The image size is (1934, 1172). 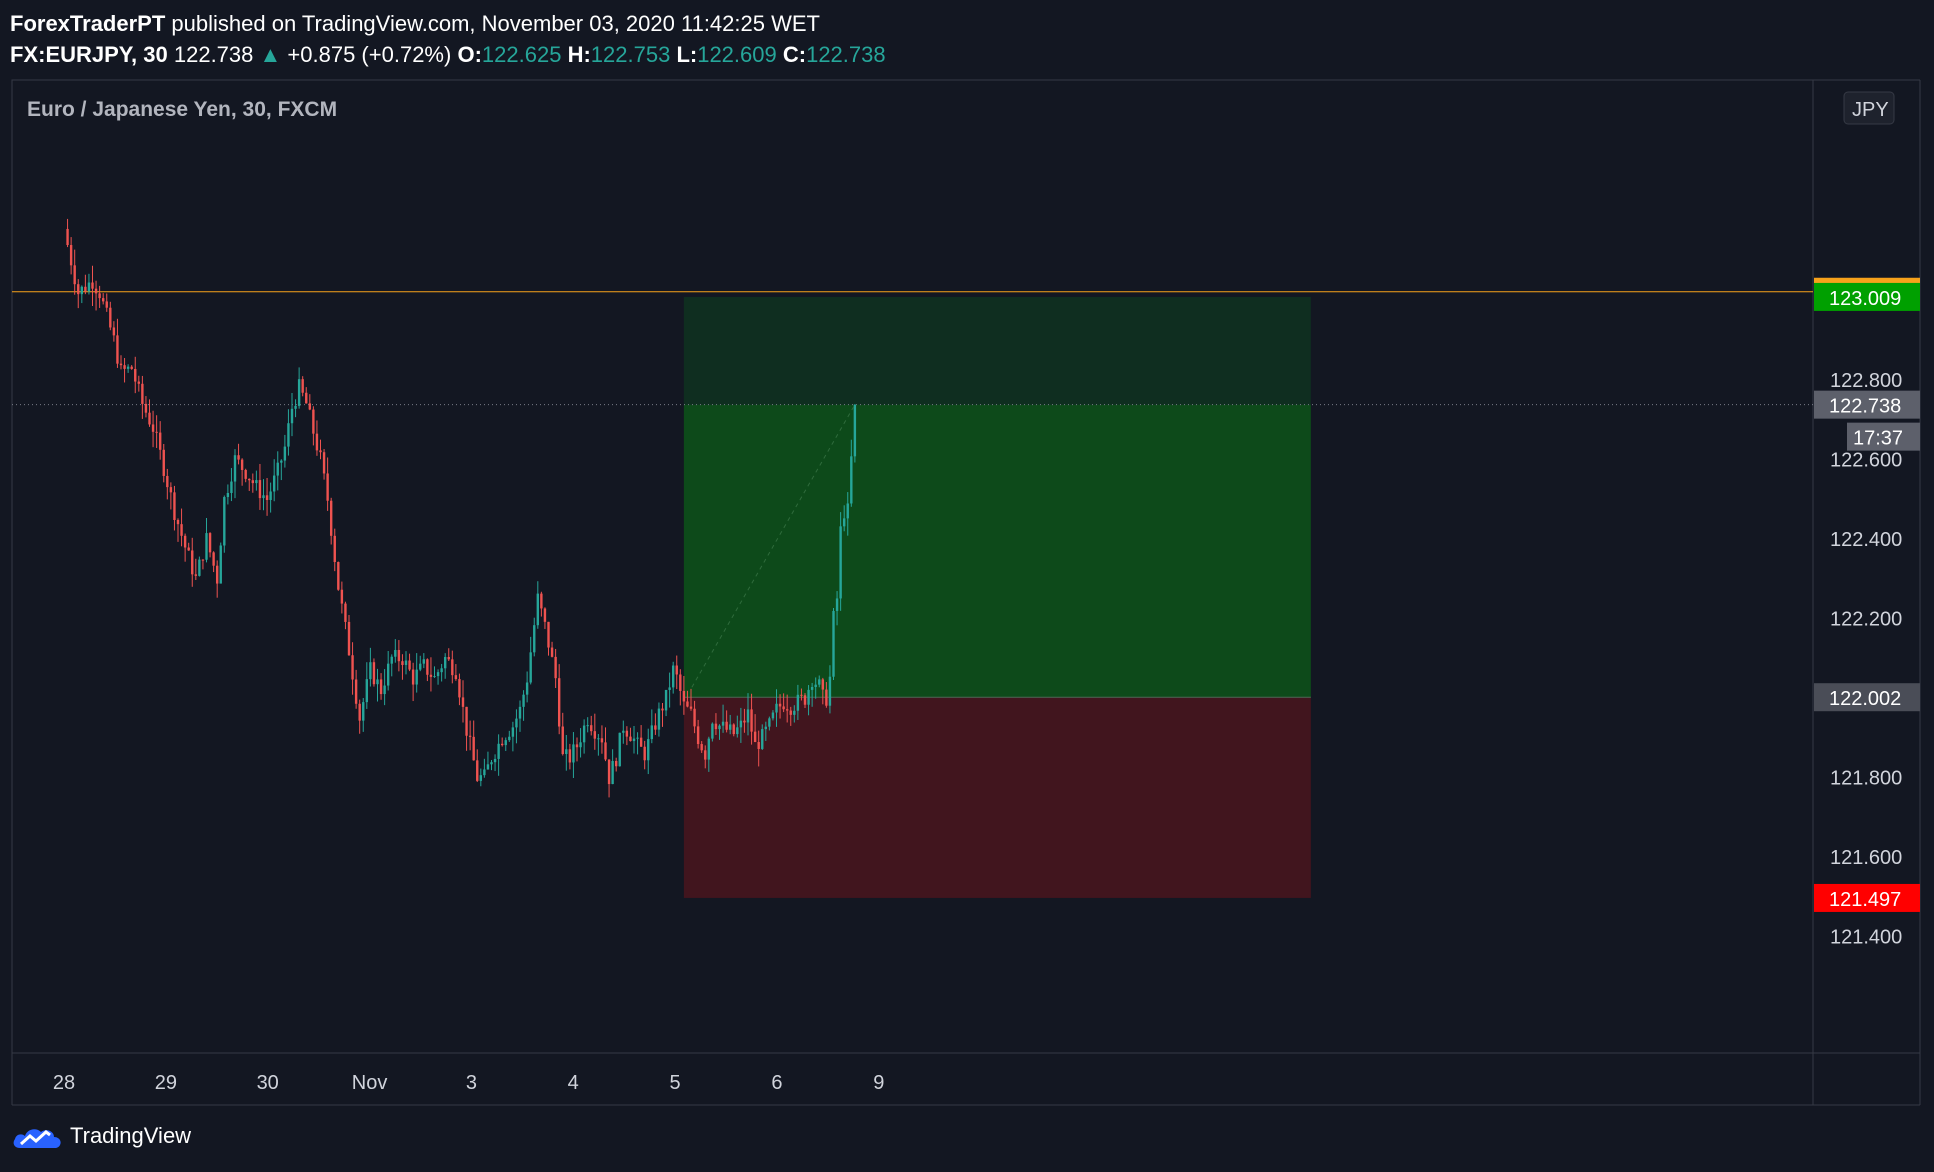 What do you see at coordinates (1867, 697) in the screenshot?
I see `entry-price-label-bg` at bounding box center [1867, 697].